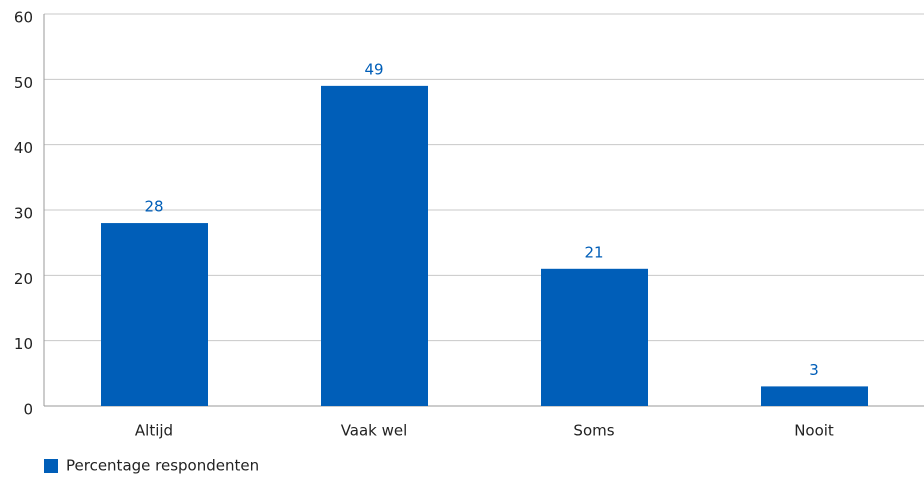  I want to click on y-tick-label: 0, so click(28, 410).